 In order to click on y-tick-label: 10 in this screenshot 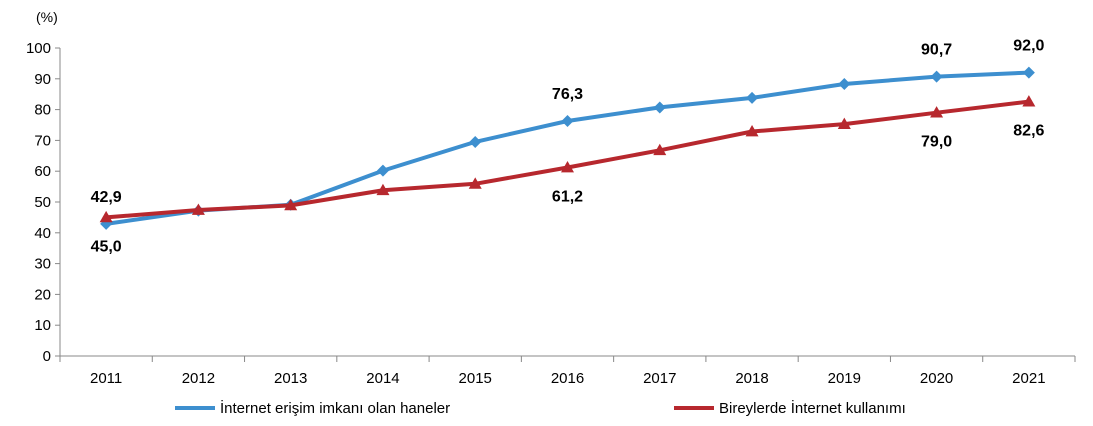, I will do `click(42, 325)`.